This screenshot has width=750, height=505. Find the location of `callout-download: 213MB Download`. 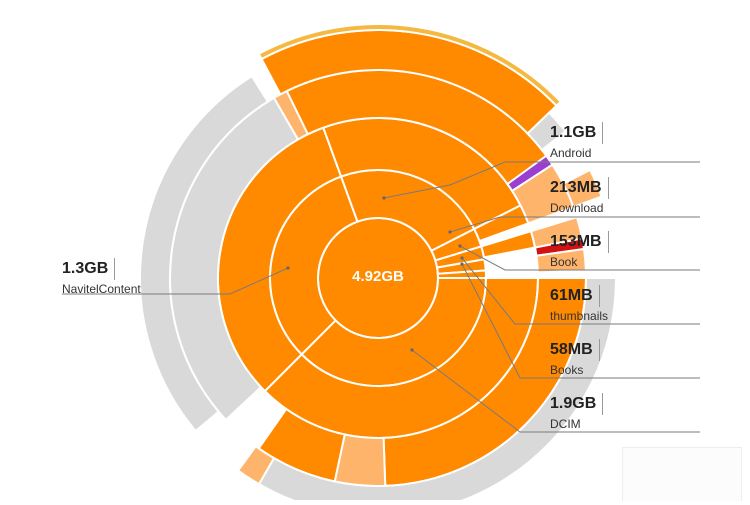

callout-download: 213MB Download is located at coordinates (650, 196).